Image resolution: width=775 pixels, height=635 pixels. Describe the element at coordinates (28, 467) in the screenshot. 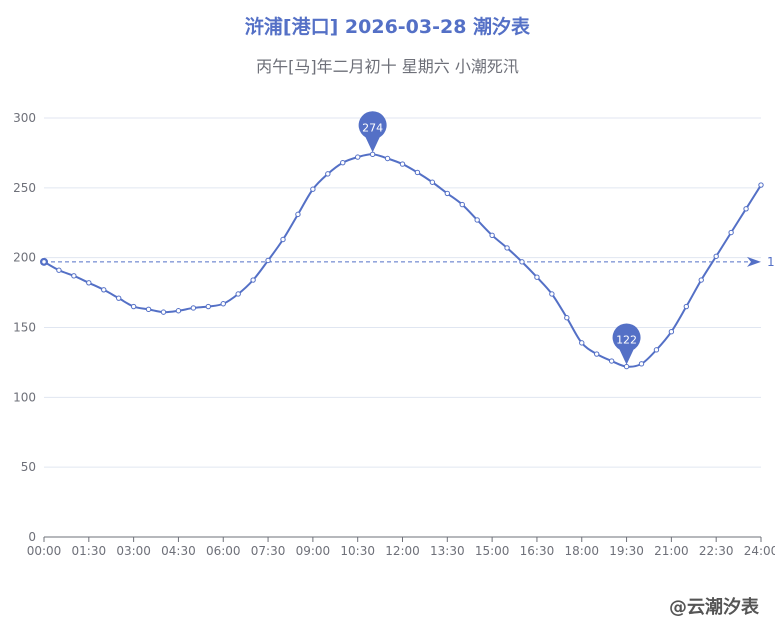

I see `y-tick-label: 50` at that location.